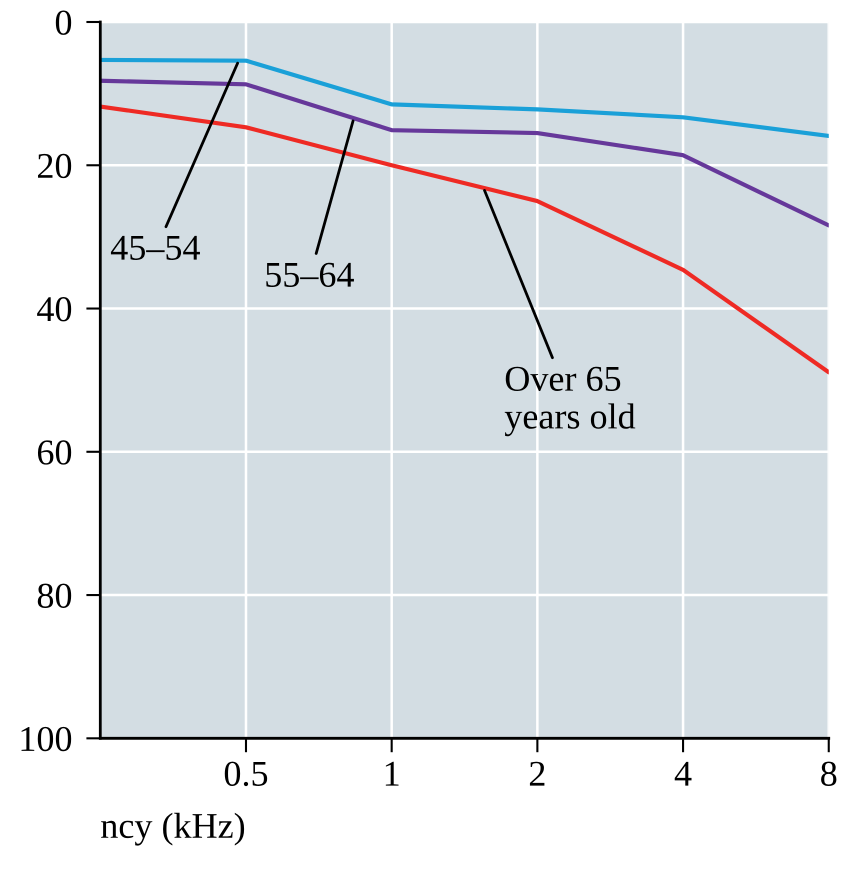  What do you see at coordinates (55, 596) in the screenshot?
I see `y-tick-label: 80` at bounding box center [55, 596].